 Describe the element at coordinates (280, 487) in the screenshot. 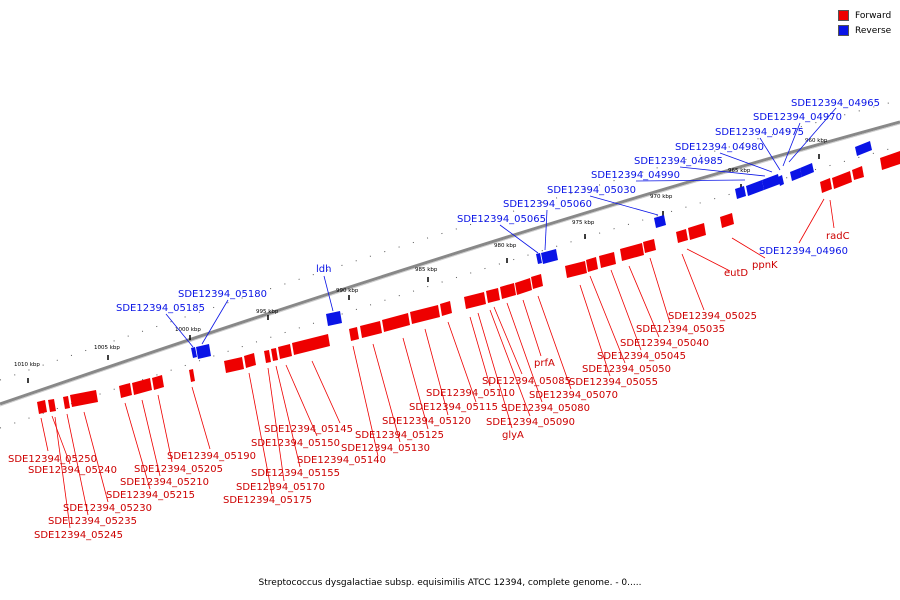

I see `gene-label-05170: SDE12394_05170` at that location.